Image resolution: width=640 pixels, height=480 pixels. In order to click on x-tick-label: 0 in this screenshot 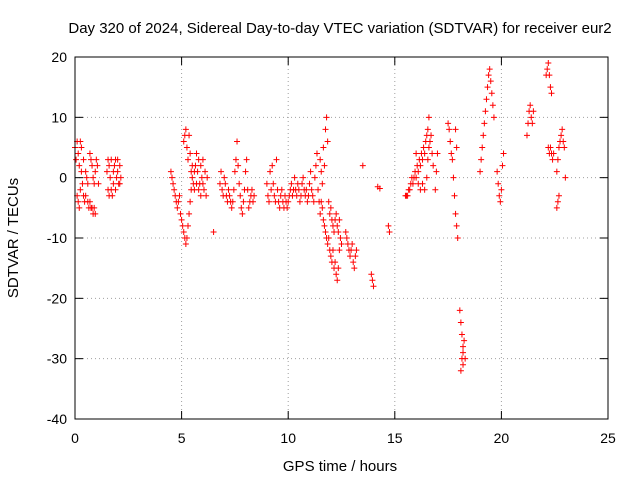, I will do `click(75, 438)`.